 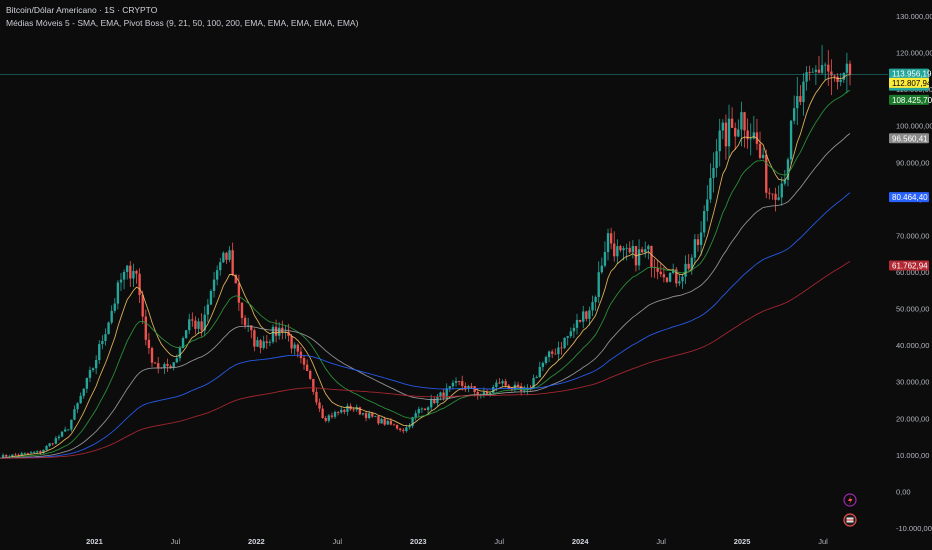 What do you see at coordinates (912, 83) in the screenshot?
I see `price-tag-value: 112.807,94` at bounding box center [912, 83].